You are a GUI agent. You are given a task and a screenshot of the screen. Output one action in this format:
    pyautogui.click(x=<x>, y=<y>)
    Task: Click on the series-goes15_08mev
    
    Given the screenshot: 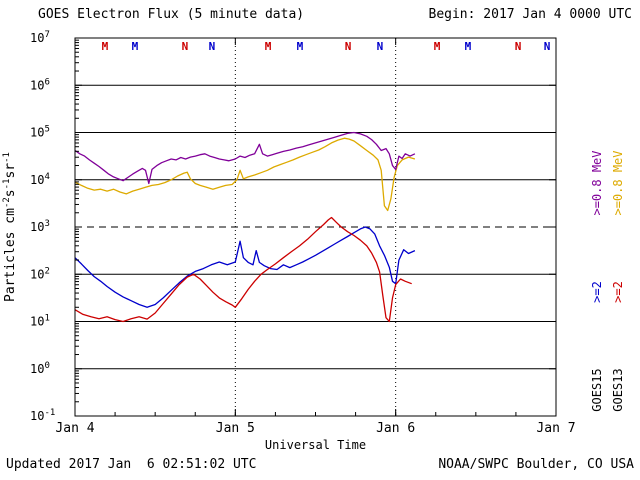 What is the action you would take?
    pyautogui.click(x=245, y=158)
    